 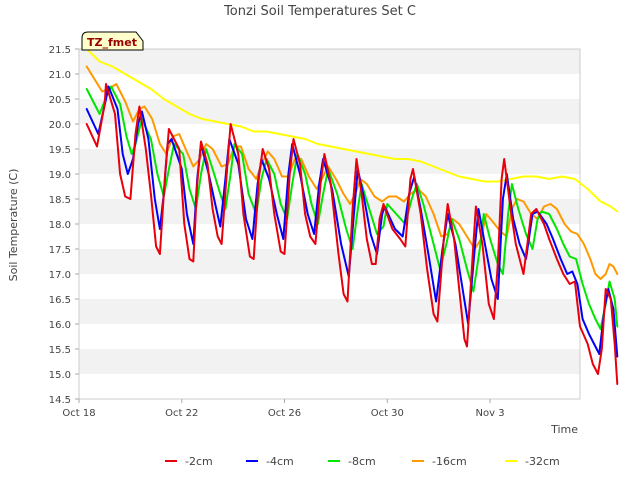 What do you see at coordinates (60, 50) in the screenshot?
I see `y-tick-label: 21.5` at bounding box center [60, 50].